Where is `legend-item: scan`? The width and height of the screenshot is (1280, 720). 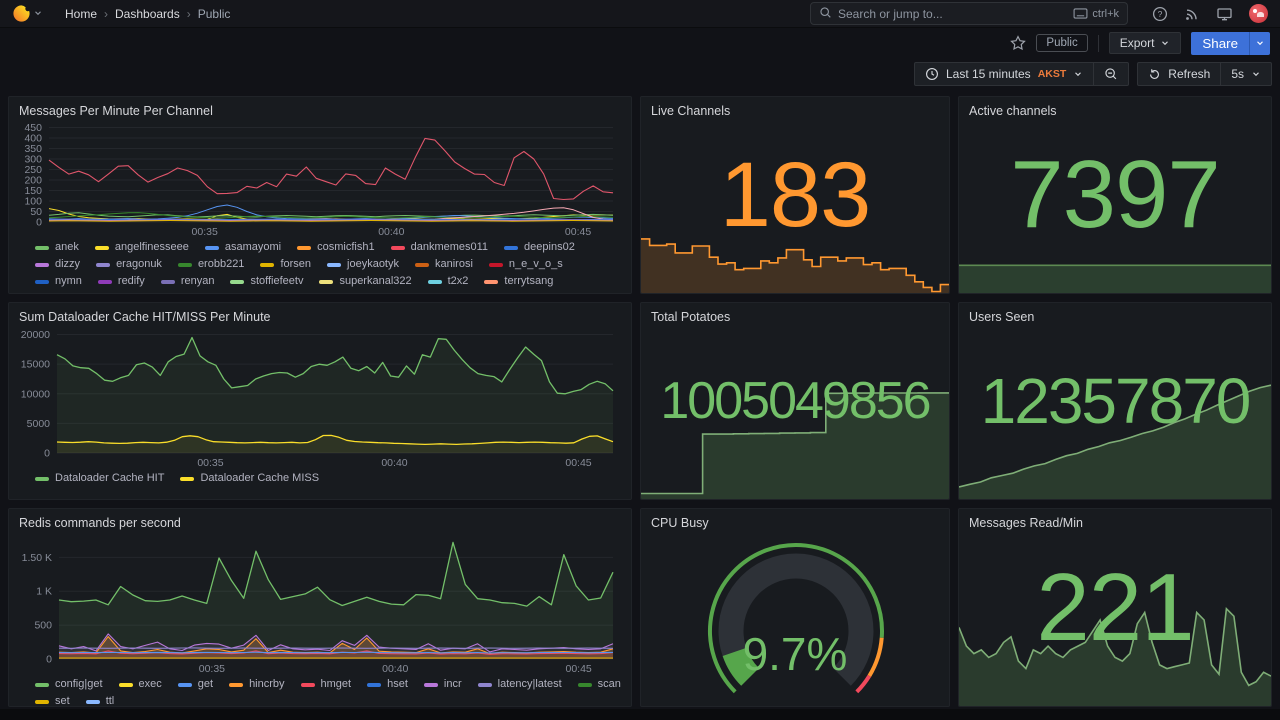 legend-item: scan is located at coordinates (599, 684).